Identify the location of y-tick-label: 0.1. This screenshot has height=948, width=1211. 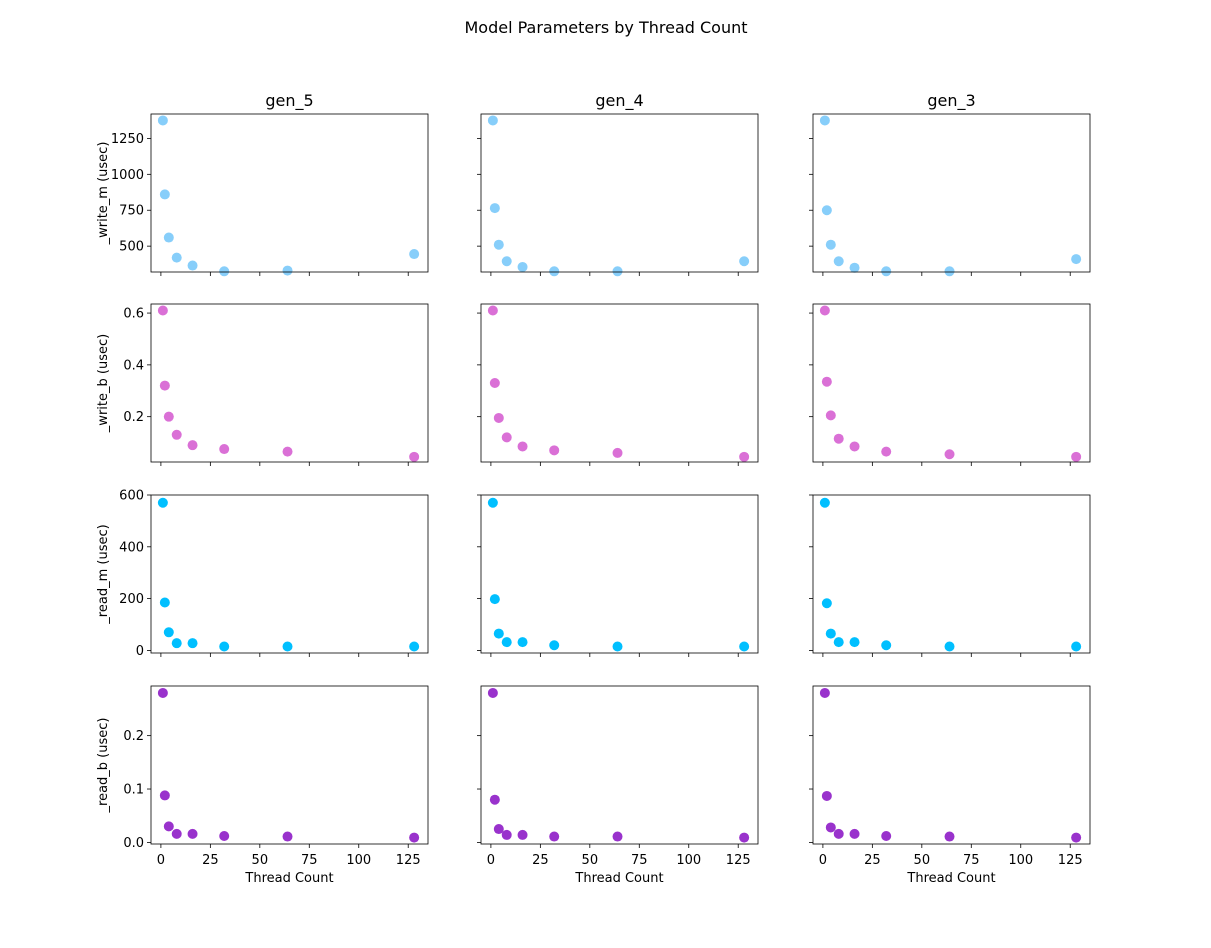
(133, 790).